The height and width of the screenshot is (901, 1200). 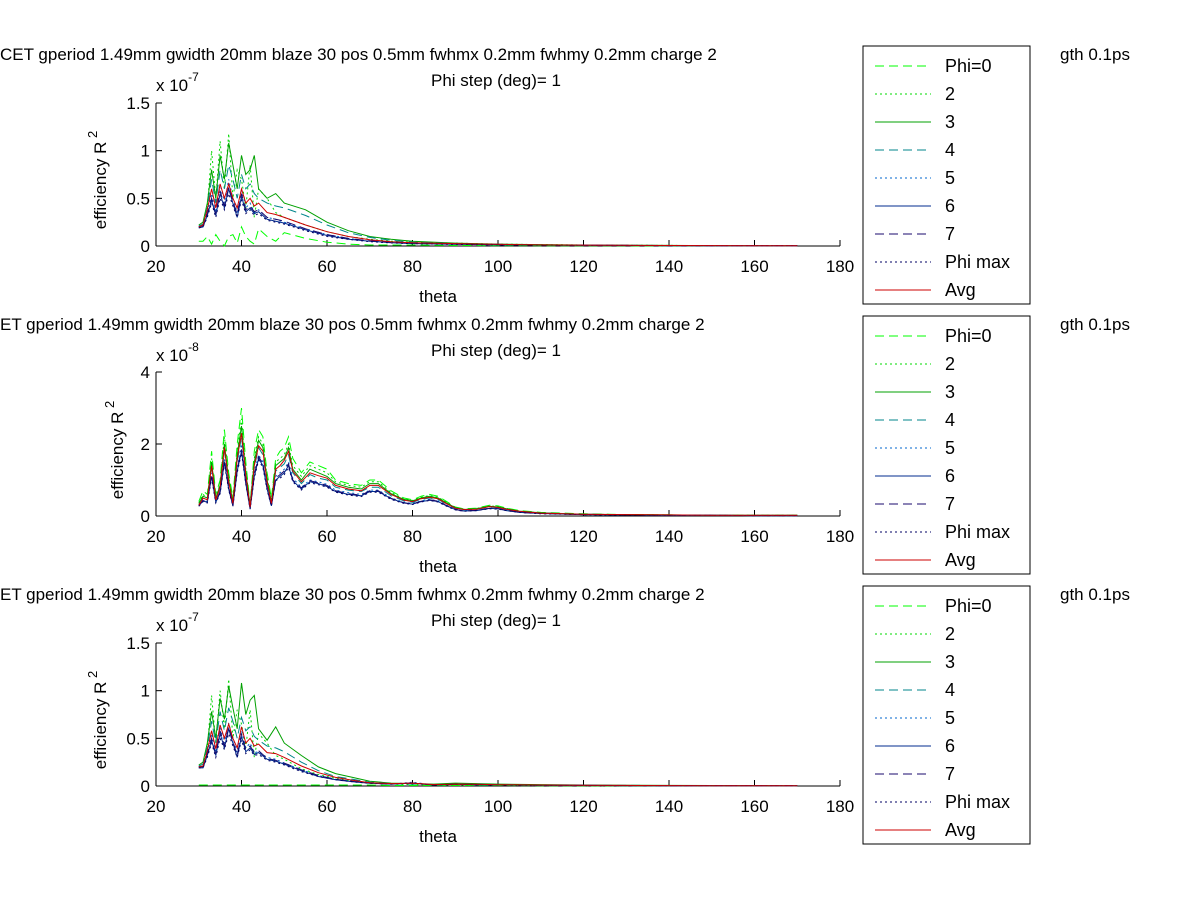 I want to click on legend-label: 5, so click(x=950, y=448).